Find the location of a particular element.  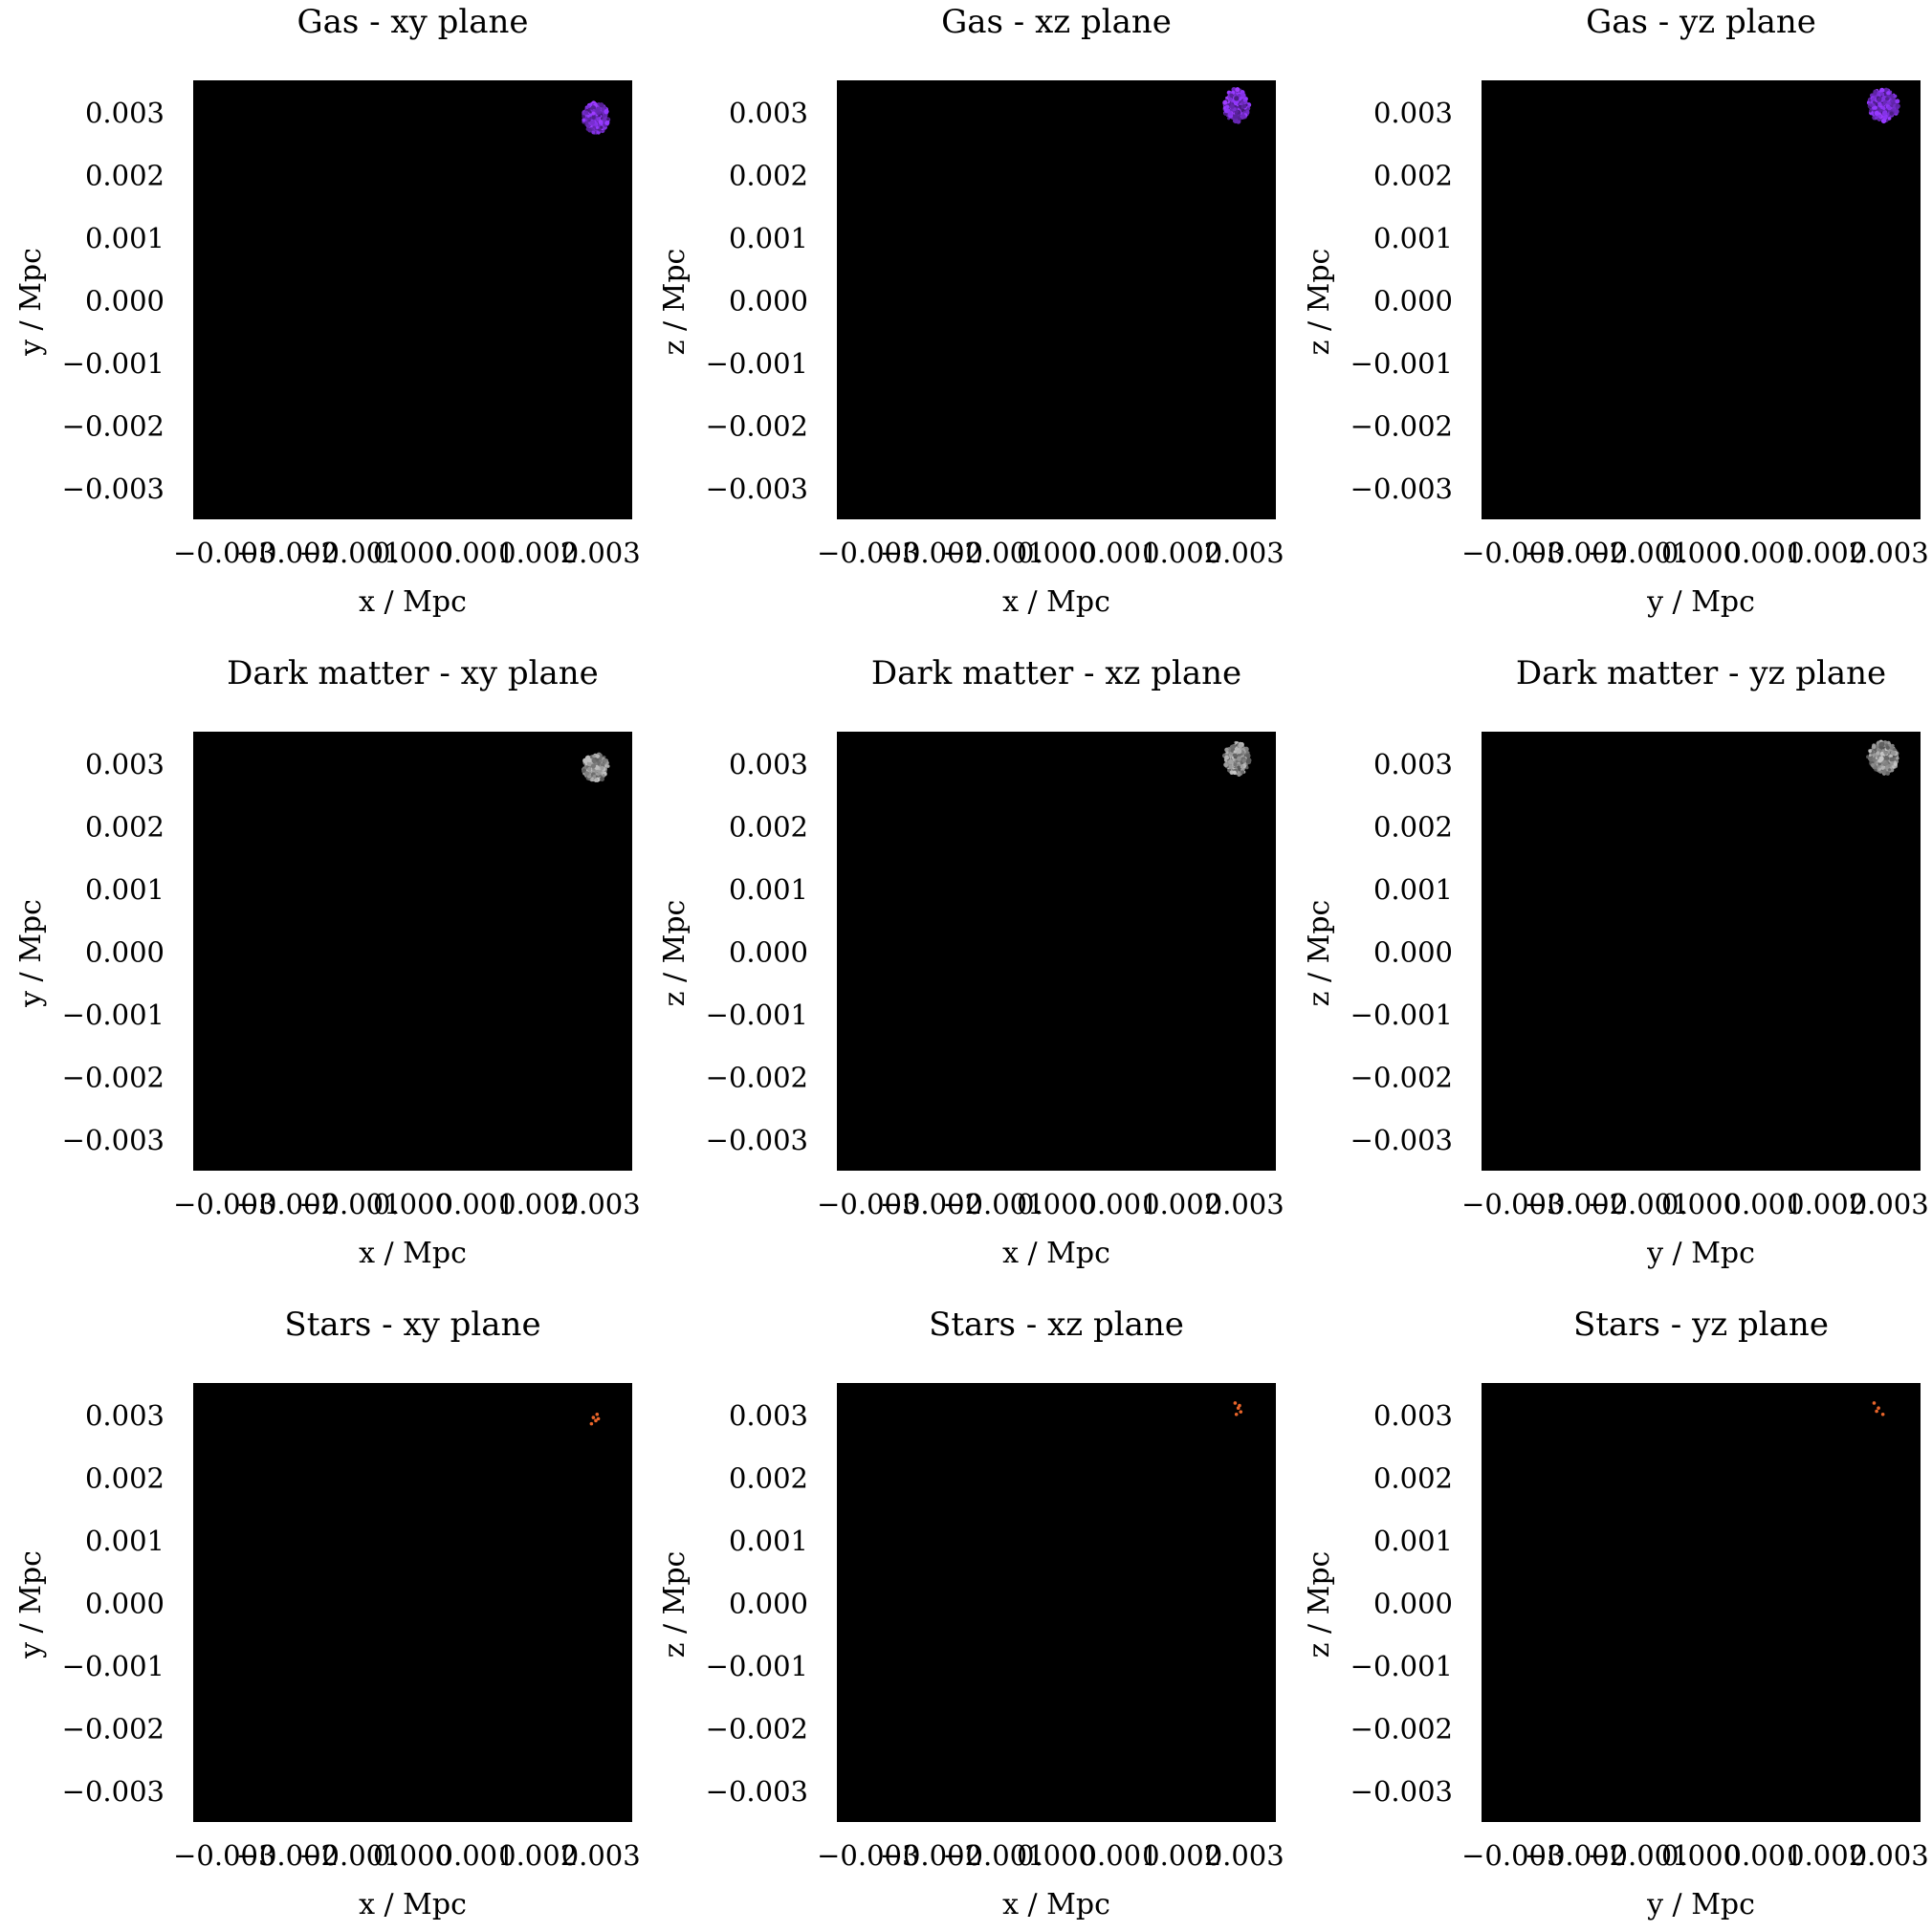

y-axis-label: y / Mpc is located at coordinates (31, 302).